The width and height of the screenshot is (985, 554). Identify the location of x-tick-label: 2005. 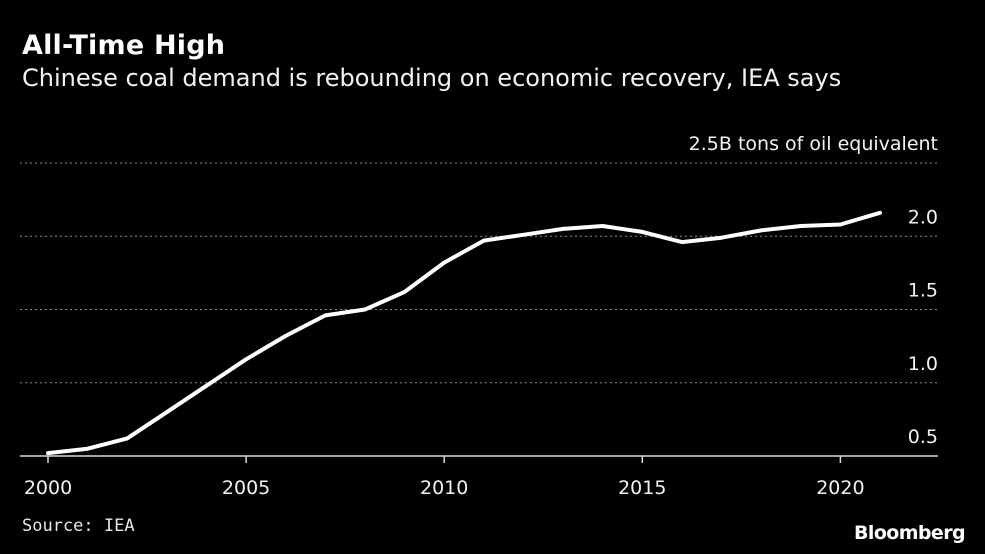
(246, 488).